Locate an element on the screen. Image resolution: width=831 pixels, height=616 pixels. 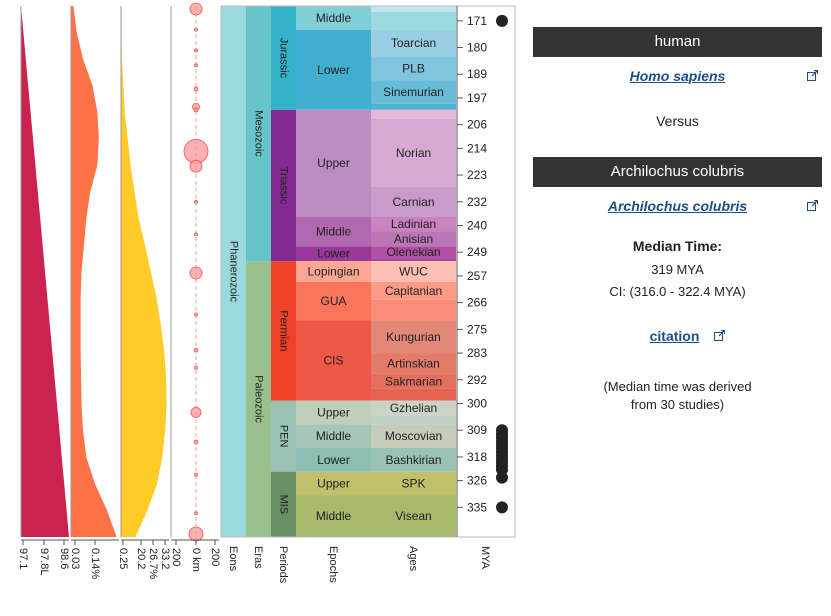
mya-tick-label: 300 is located at coordinates (477, 404).